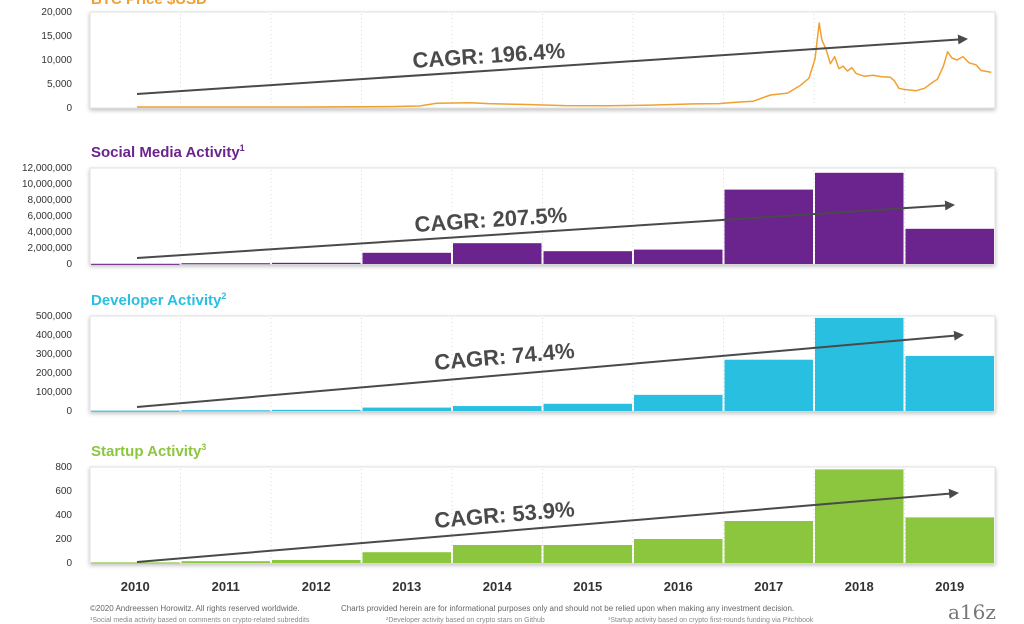  I want to click on y-tick-label: 500,000, so click(54, 316).